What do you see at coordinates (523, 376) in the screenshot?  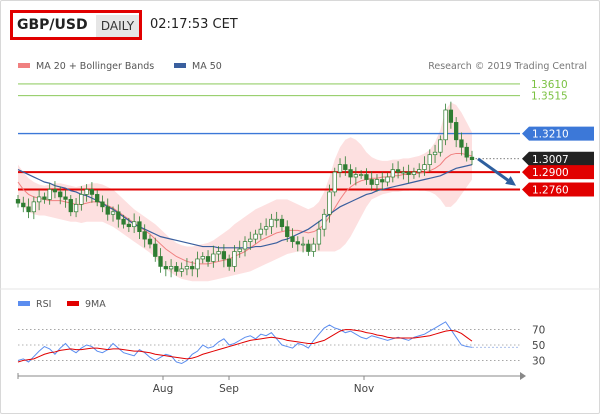 I see `x-axis-arrow` at bounding box center [523, 376].